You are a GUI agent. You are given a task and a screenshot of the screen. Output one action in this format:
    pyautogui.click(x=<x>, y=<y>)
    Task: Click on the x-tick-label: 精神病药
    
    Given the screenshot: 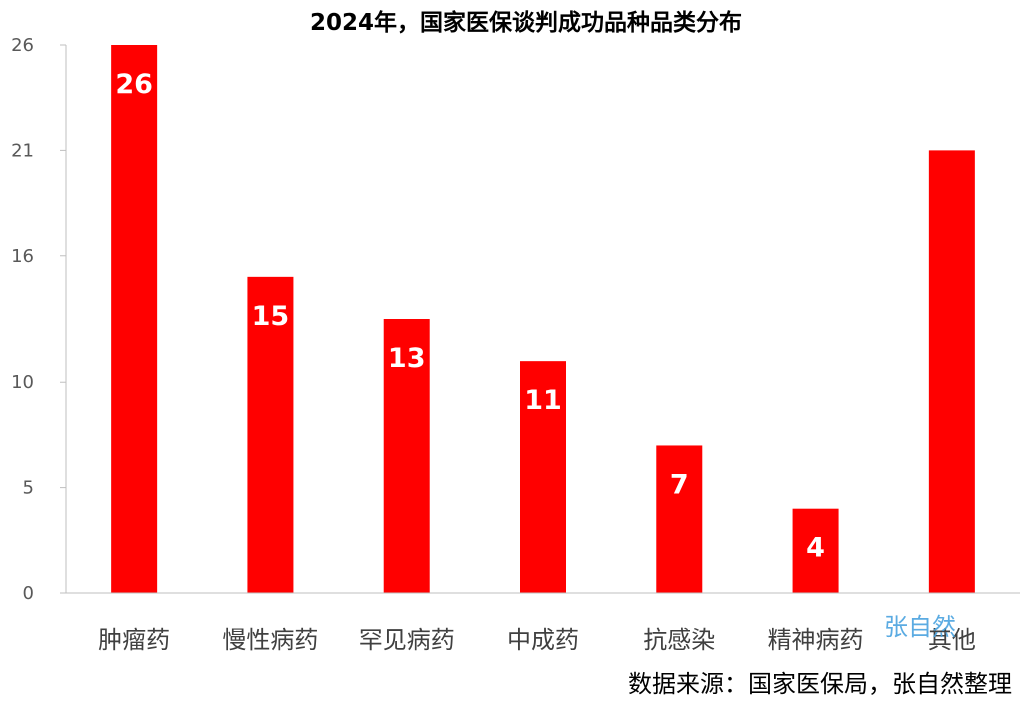 What is the action you would take?
    pyautogui.click(x=816, y=640)
    